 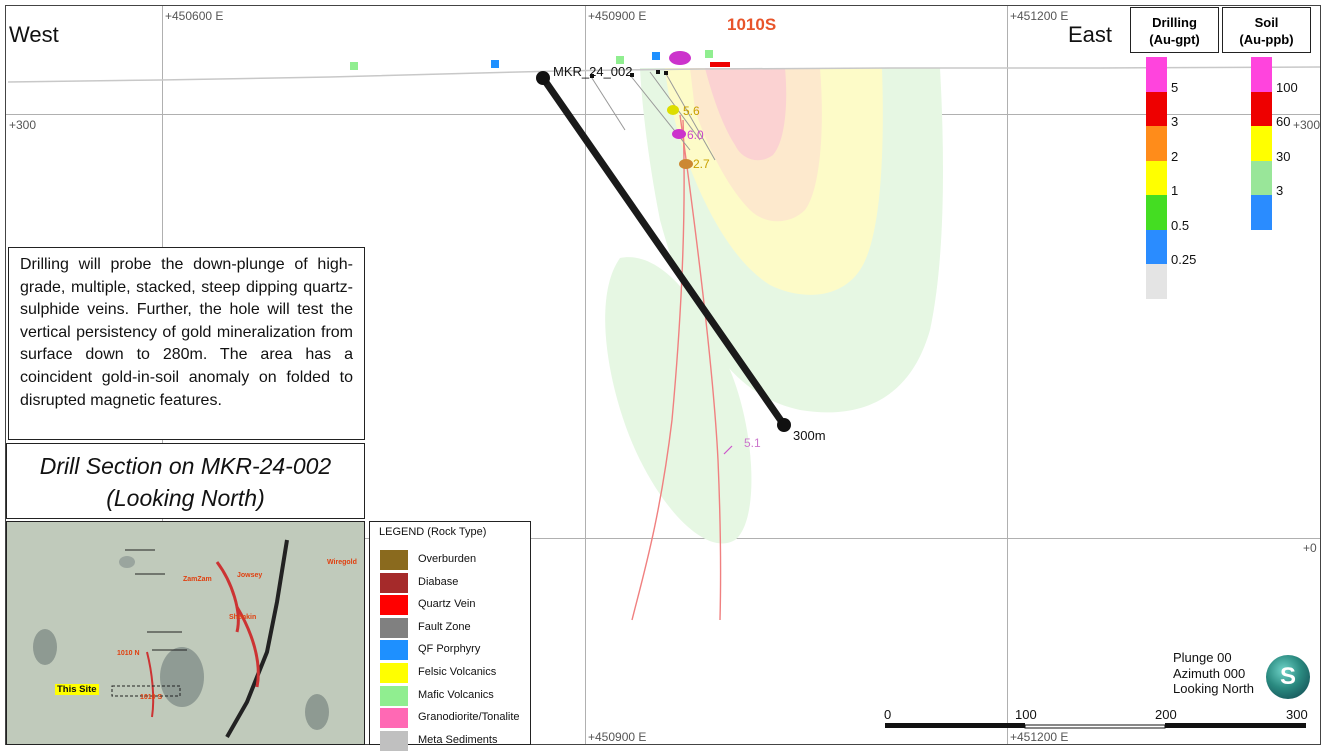 I want to click on legend-item: Granodiorite/Tonalite, so click(x=455, y=718).